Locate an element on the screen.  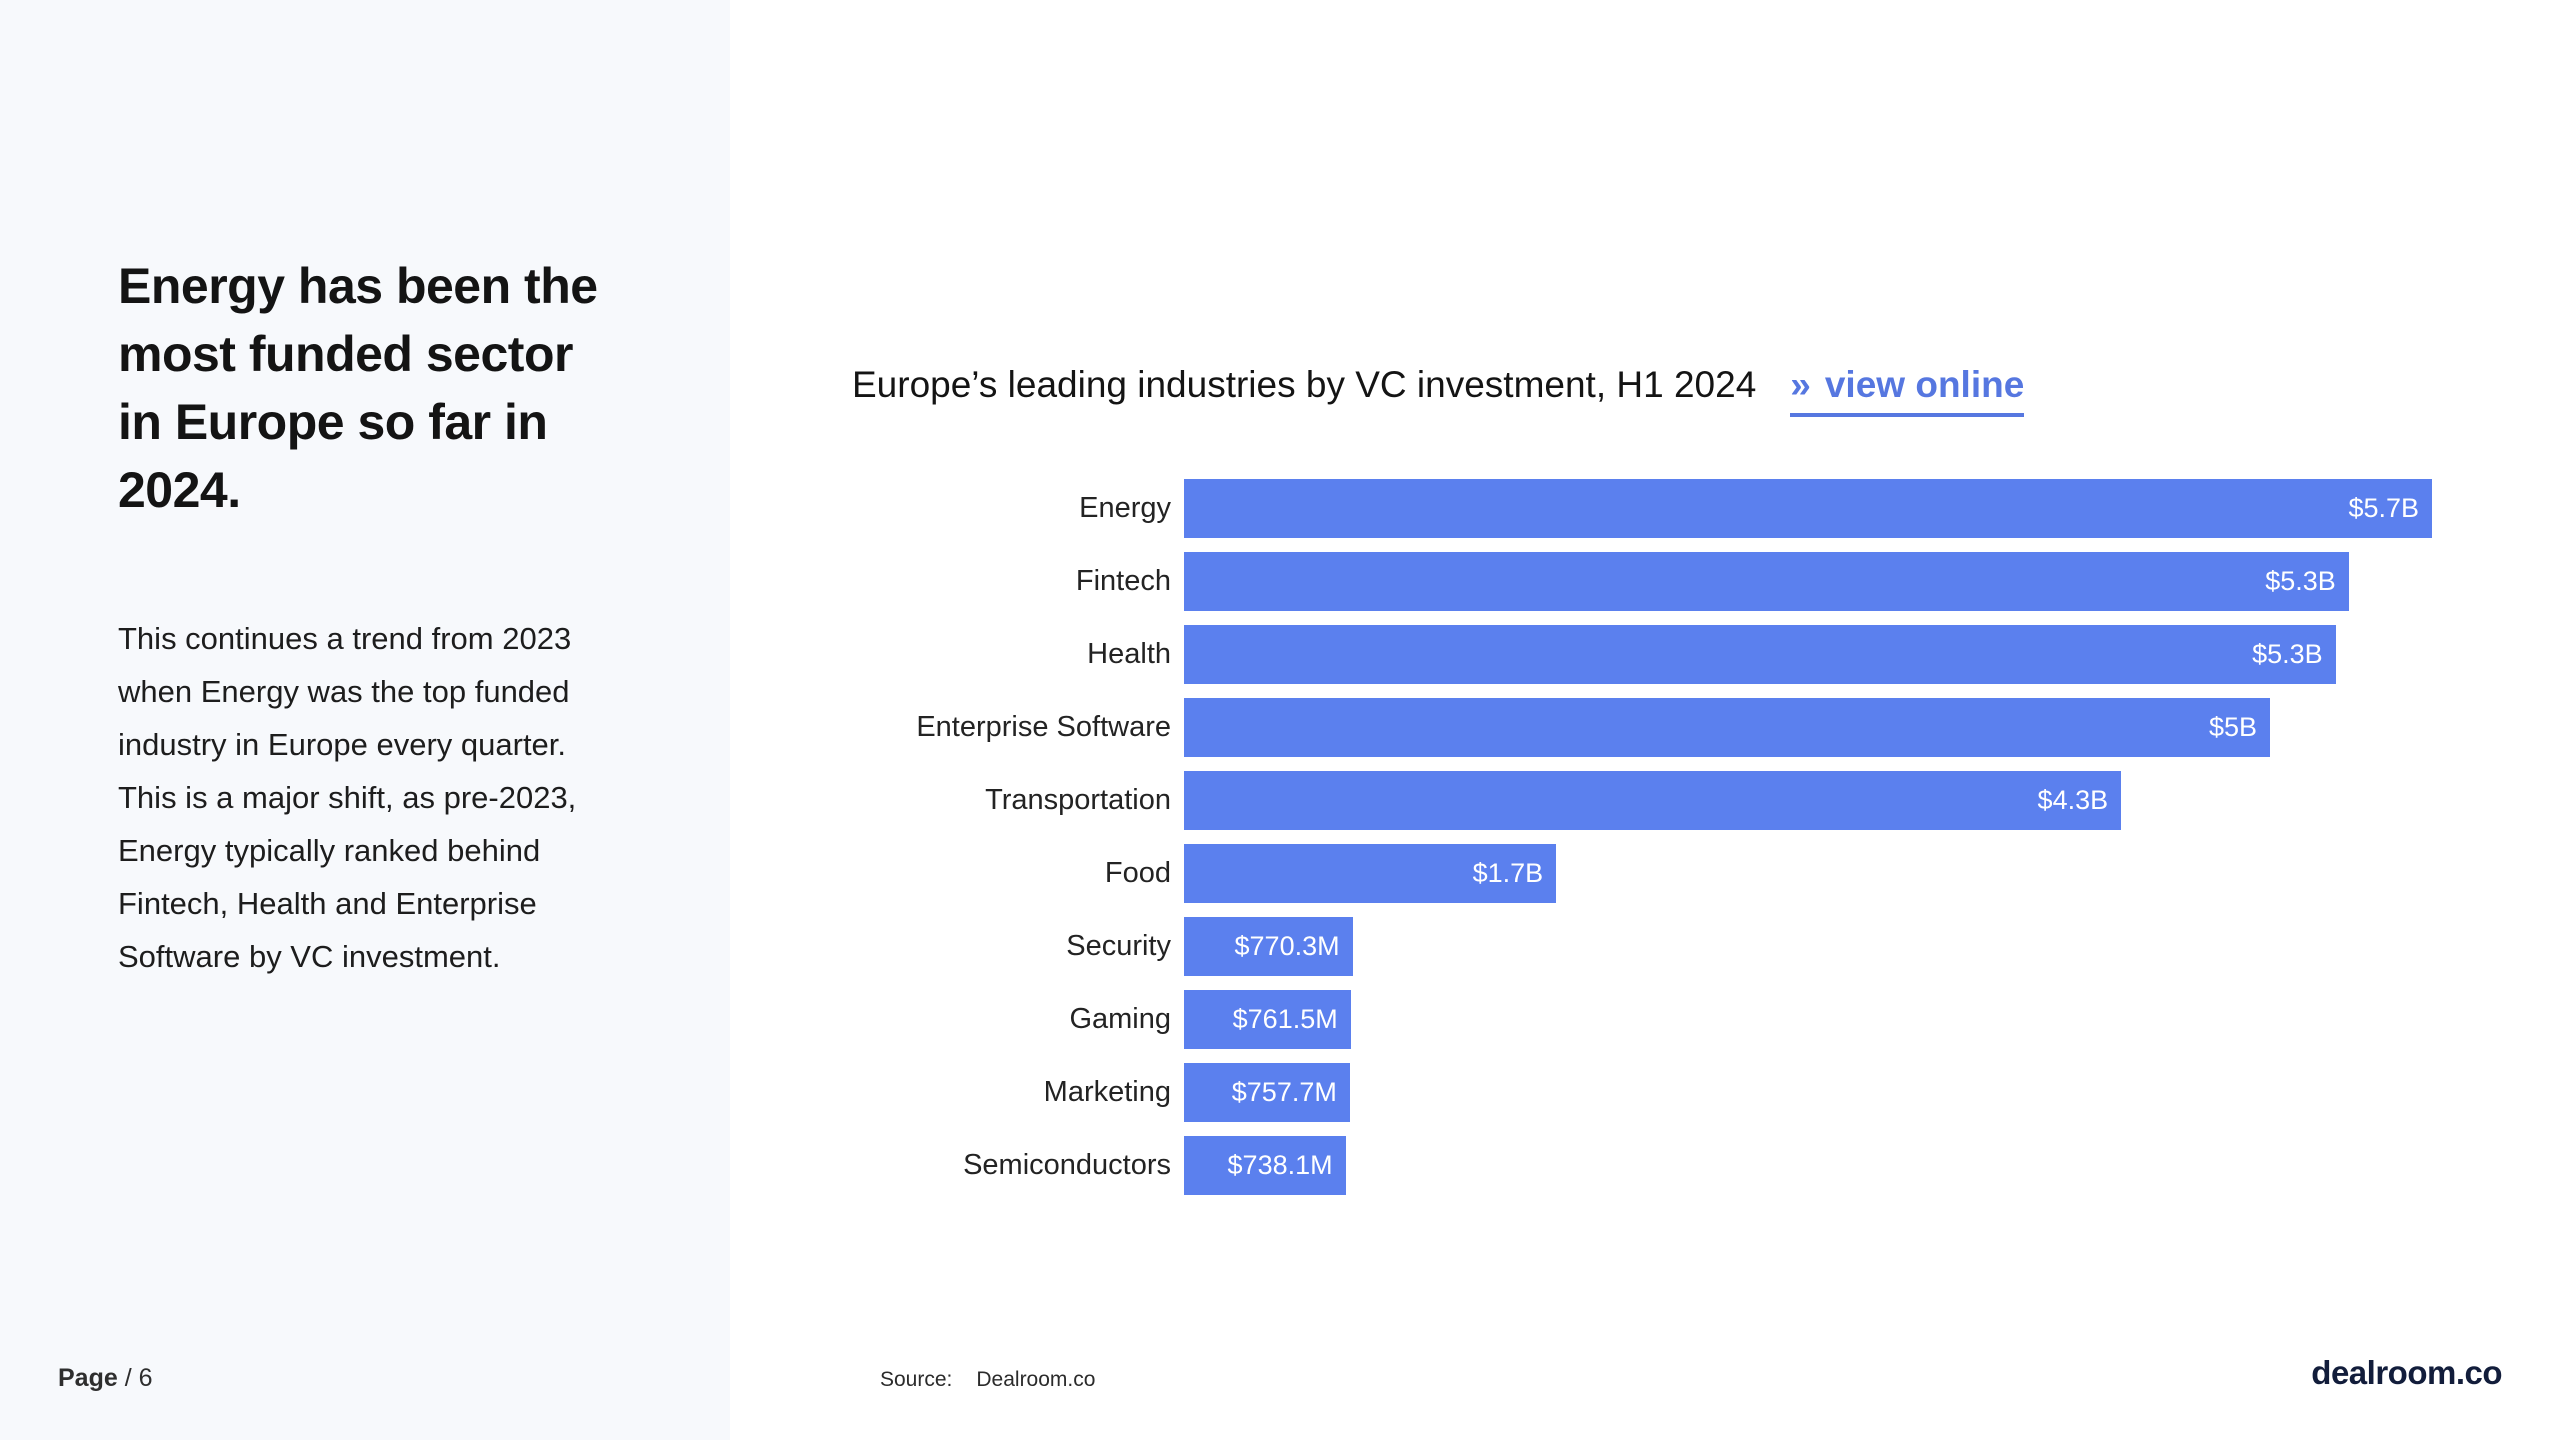
bar-category-label: Food is located at coordinates (1137, 873).